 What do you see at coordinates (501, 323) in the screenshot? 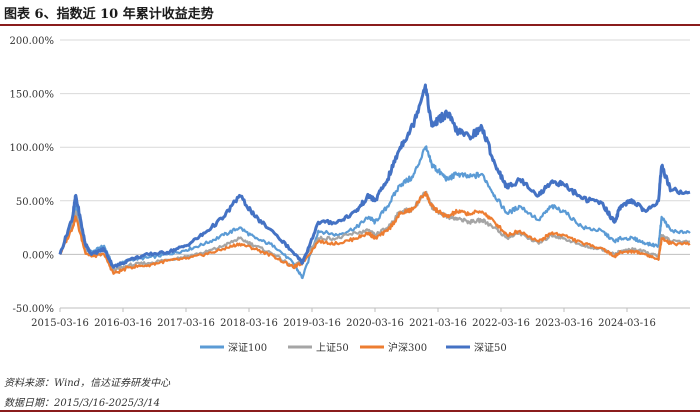
I see `x-tick-label: 2022-03-16` at bounding box center [501, 323].